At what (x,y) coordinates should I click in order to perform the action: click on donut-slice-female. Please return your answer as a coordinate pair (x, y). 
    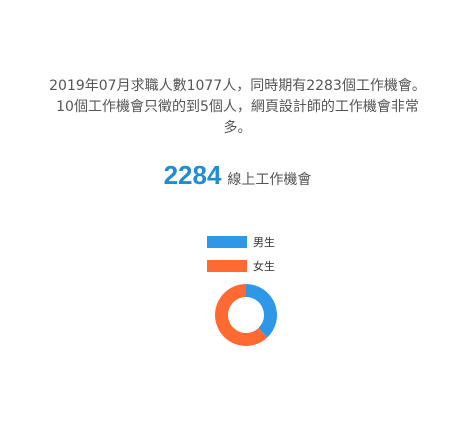
    Looking at the image, I should click on (241, 315).